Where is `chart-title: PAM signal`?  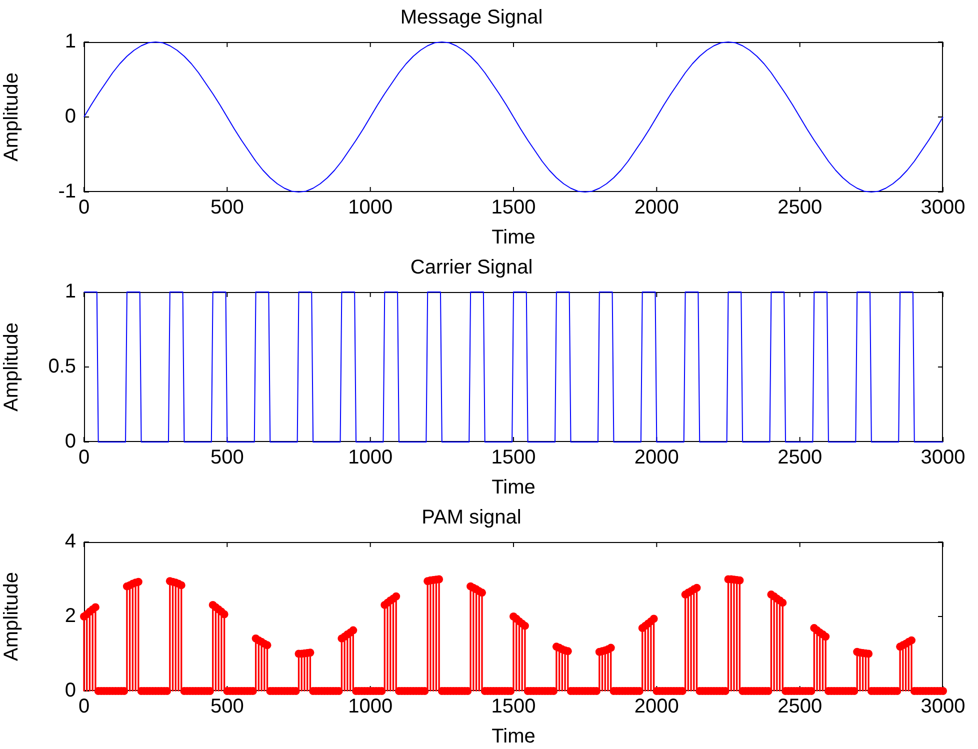
chart-title: PAM signal is located at coordinates (472, 517).